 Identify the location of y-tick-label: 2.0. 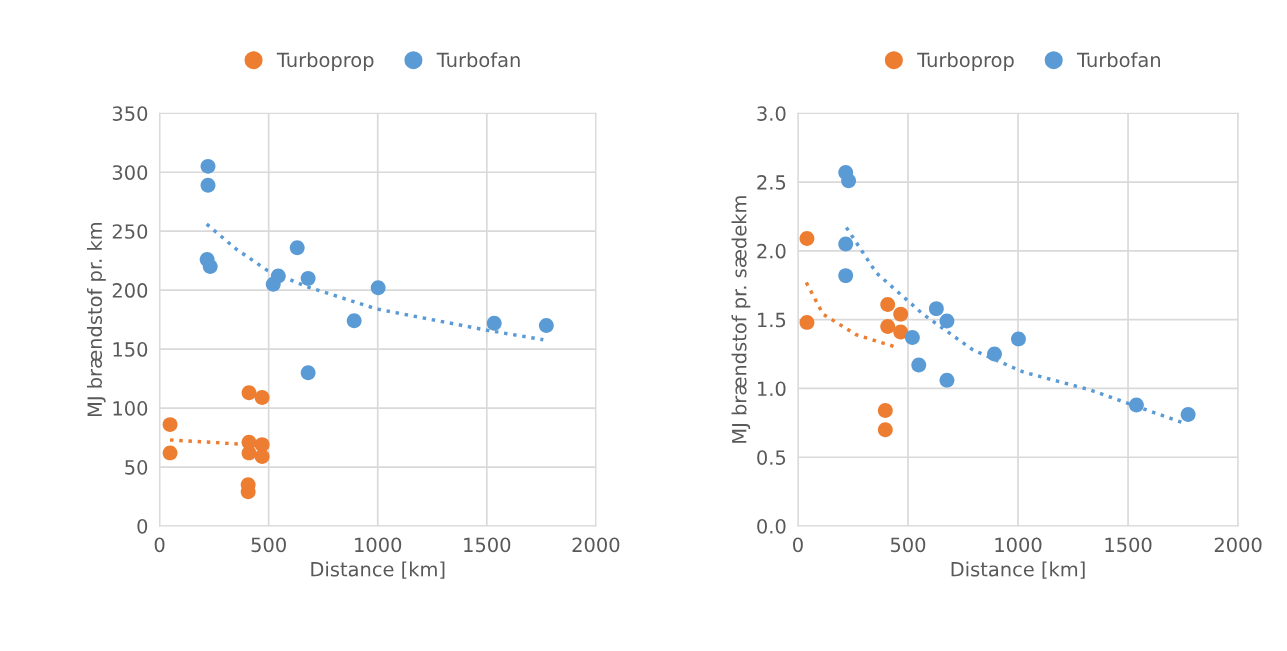
(771, 251).